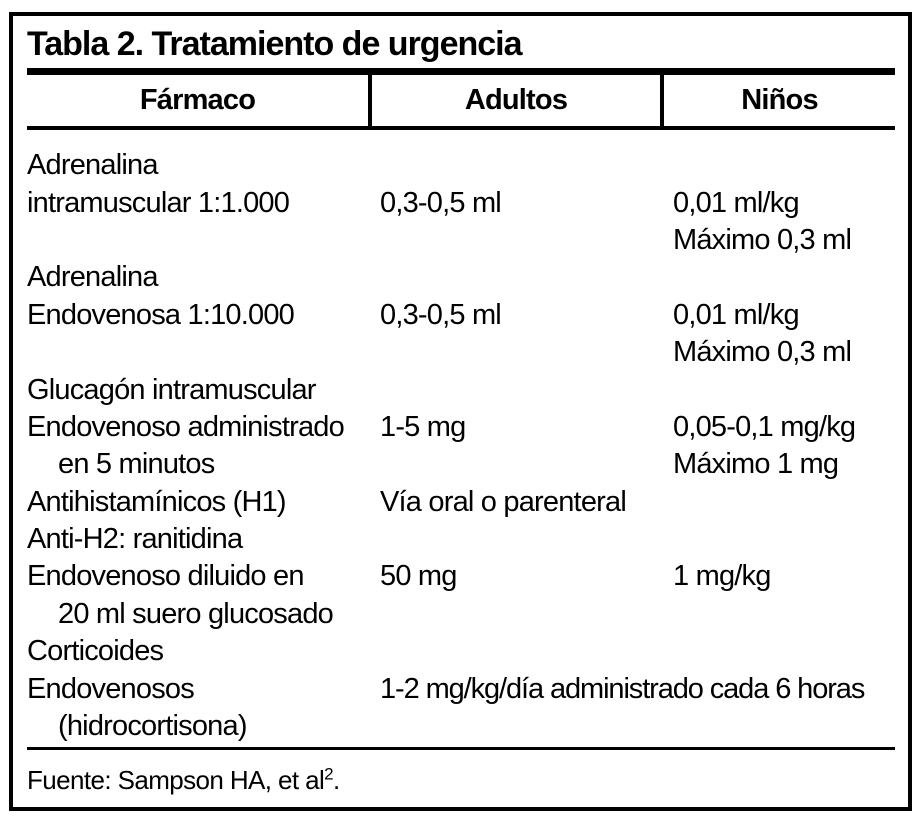 The width and height of the screenshot is (924, 825). I want to click on cell-farmaco: Endovenoso diluido en, so click(165, 576).